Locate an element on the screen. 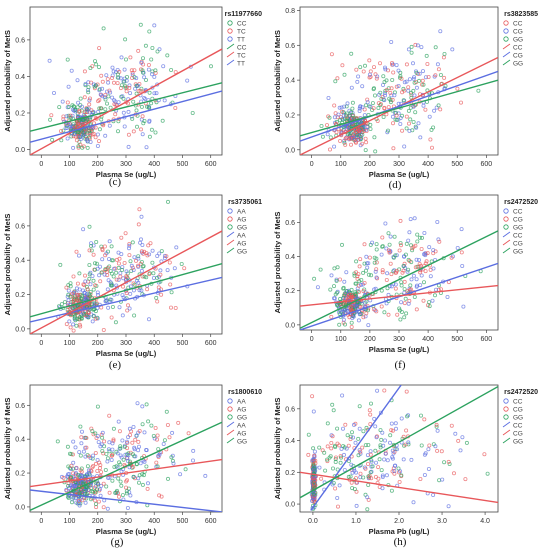  fit-line-gg is located at coordinates (126, 466).